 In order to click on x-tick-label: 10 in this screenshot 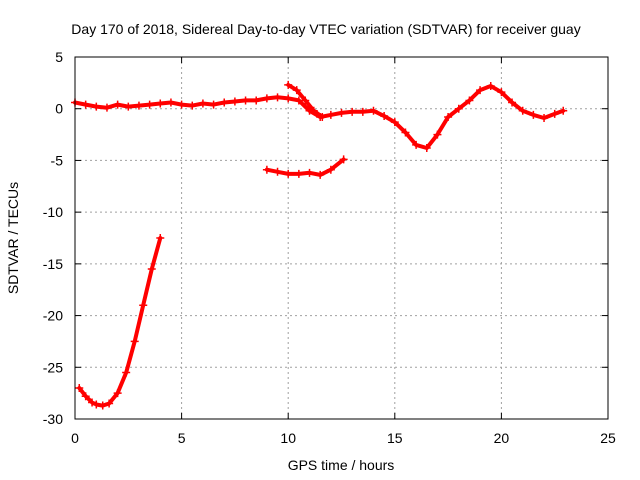, I will do `click(288, 438)`.